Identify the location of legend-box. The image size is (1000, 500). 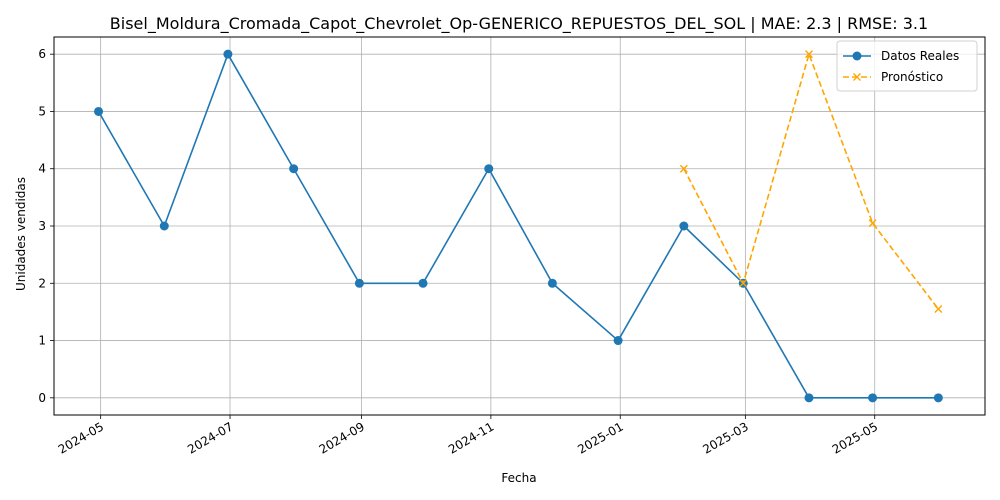
(907, 66).